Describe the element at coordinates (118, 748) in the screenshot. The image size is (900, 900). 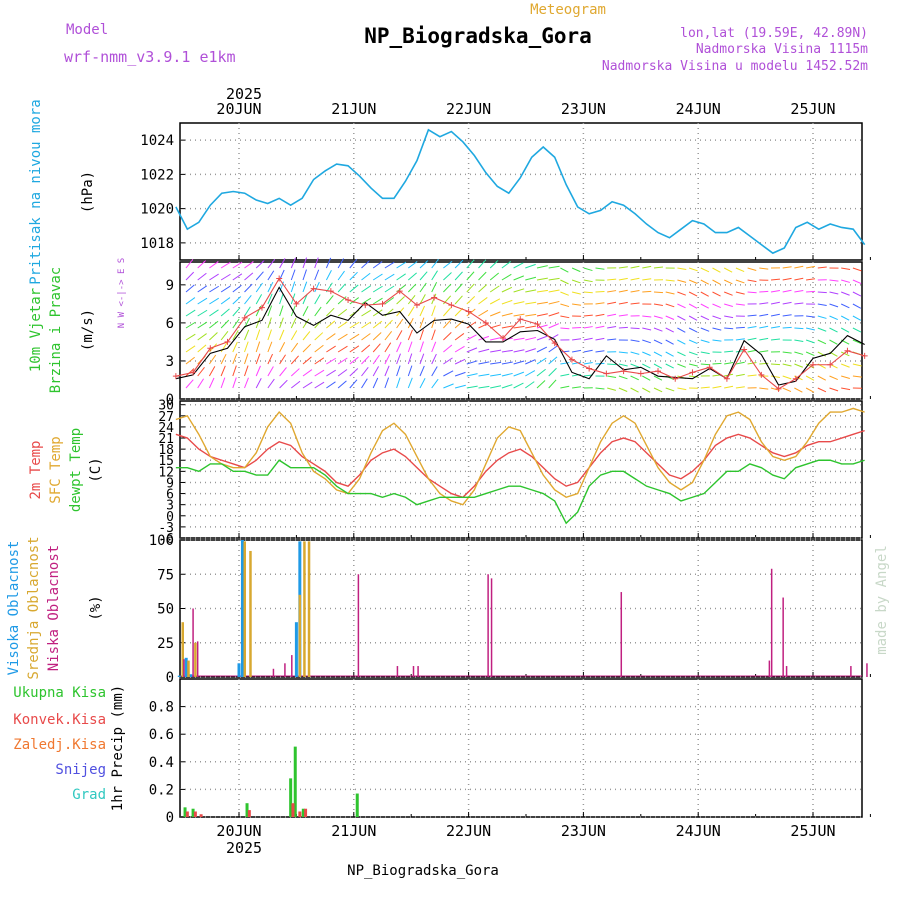
I see `precip-ylabel: 1hr Precip (mm)` at that location.